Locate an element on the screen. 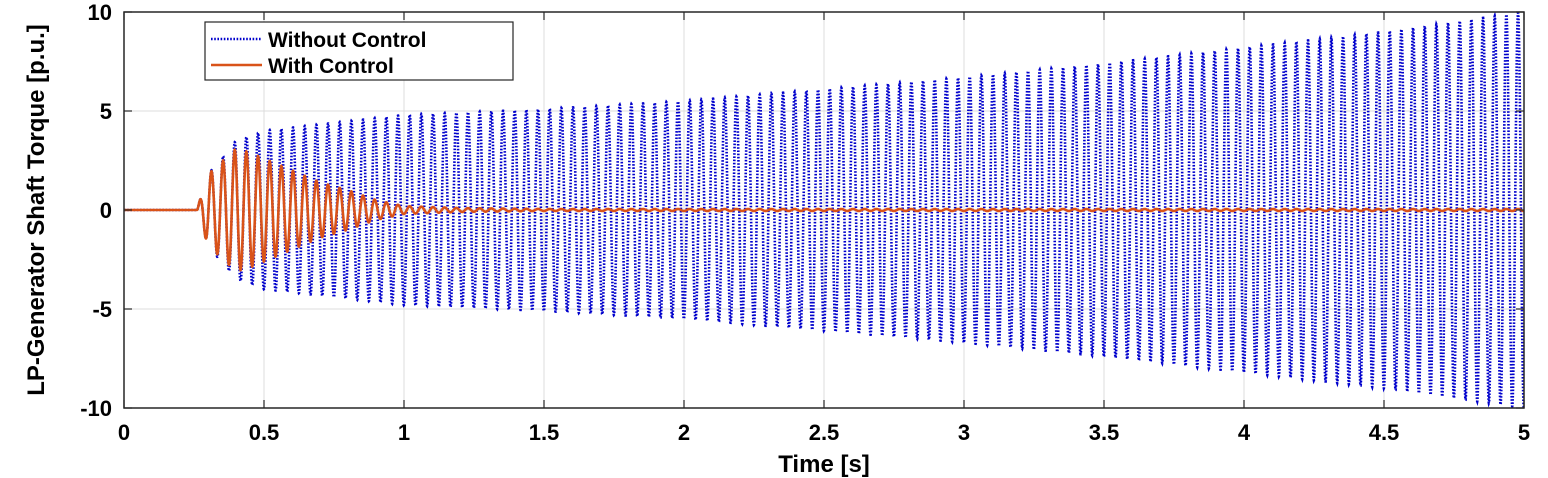  x-tick-label: 1.5 is located at coordinates (544, 432).